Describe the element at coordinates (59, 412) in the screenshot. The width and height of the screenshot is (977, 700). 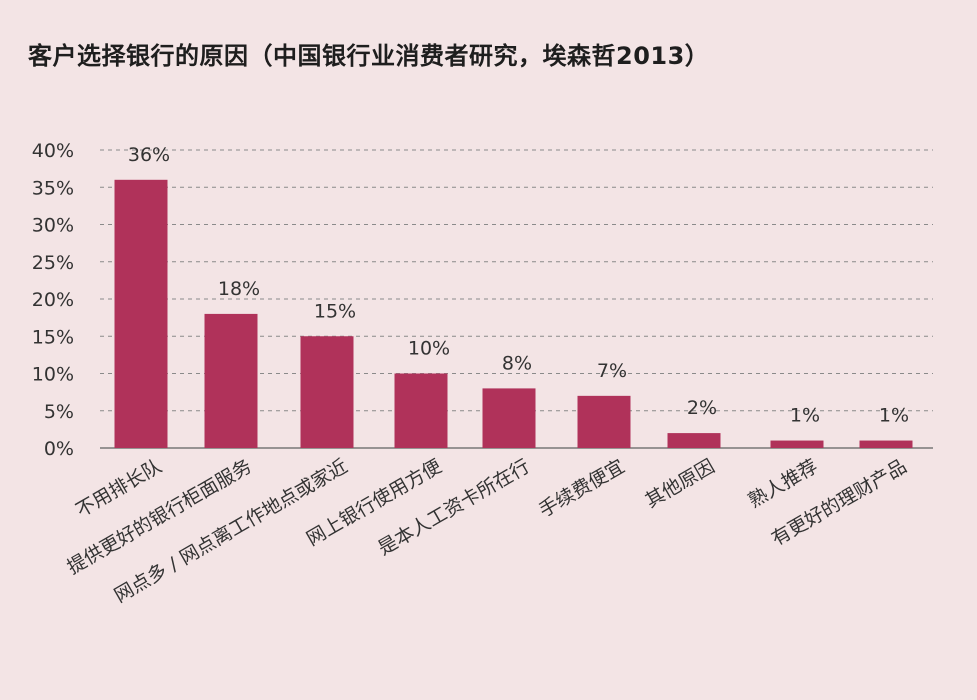
I see `y-tick-label: 5%` at that location.